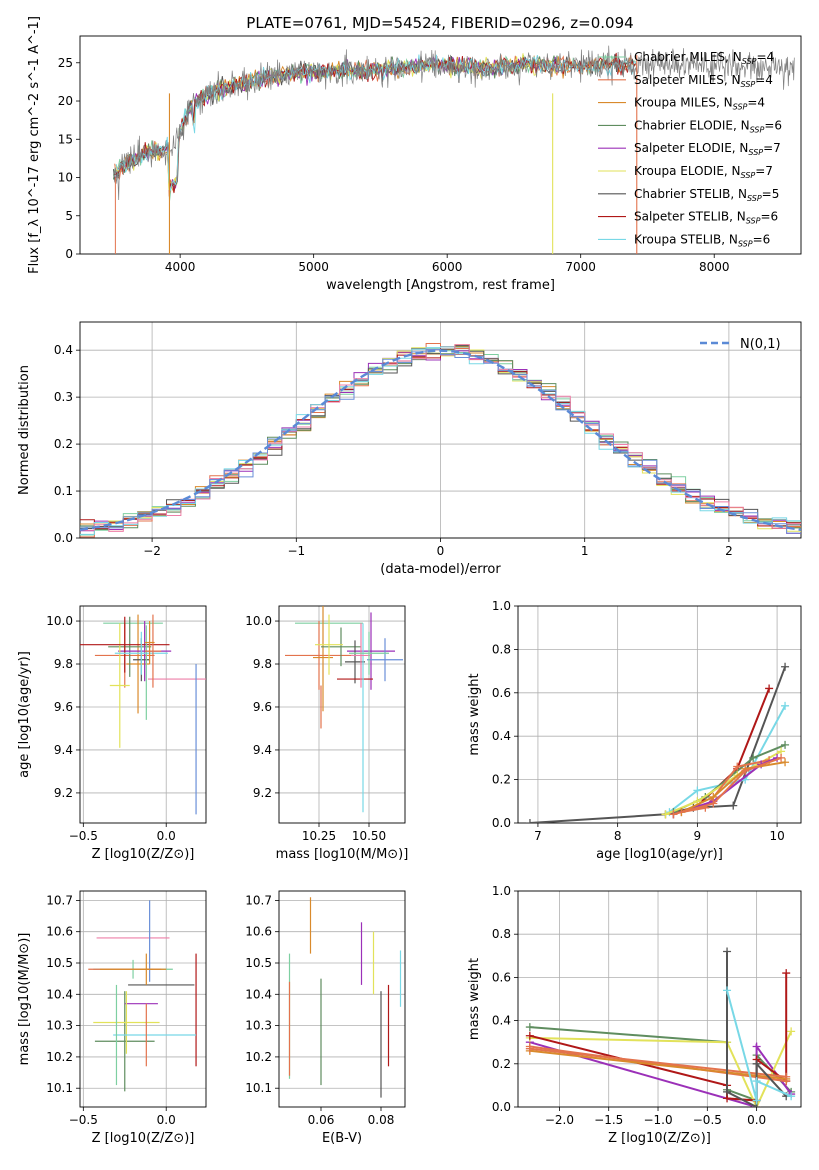 Image resolution: width=819 pixels, height=1170 pixels. What do you see at coordinates (559, 1120) in the screenshot?
I see `x-tick-label: −2.0` at bounding box center [559, 1120].